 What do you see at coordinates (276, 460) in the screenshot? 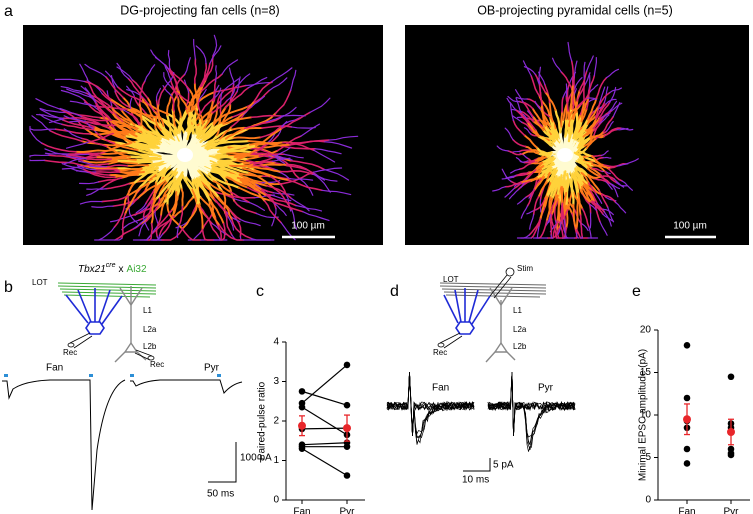
I see `y-tick-label: 1` at bounding box center [276, 460].